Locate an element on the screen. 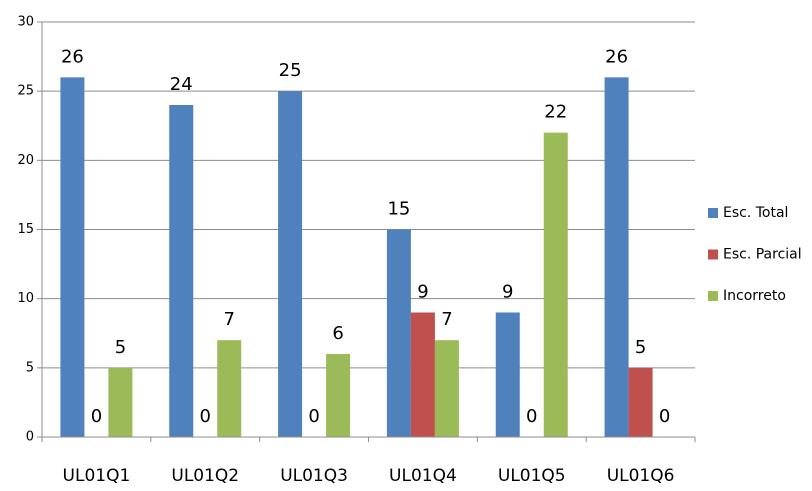 The height and width of the screenshot is (491, 812). x-tick-label: UL01Q2 is located at coordinates (205, 476).